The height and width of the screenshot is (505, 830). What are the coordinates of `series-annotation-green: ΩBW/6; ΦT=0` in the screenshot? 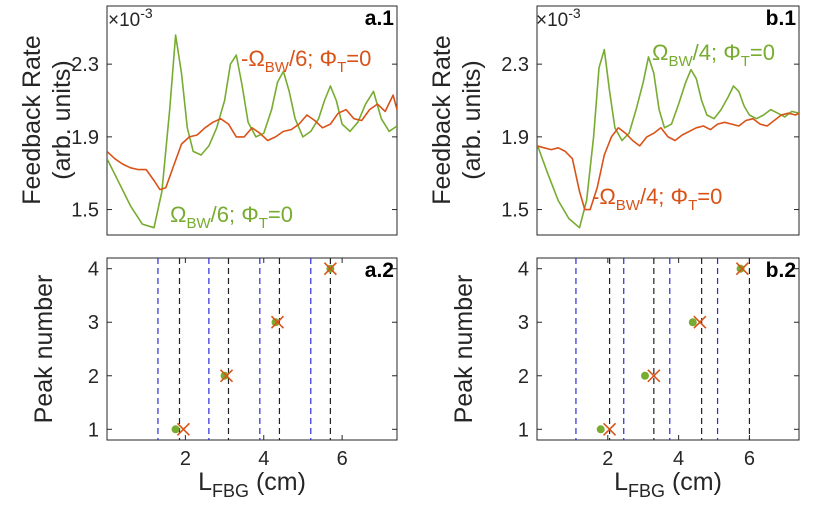 It's located at (231, 217).